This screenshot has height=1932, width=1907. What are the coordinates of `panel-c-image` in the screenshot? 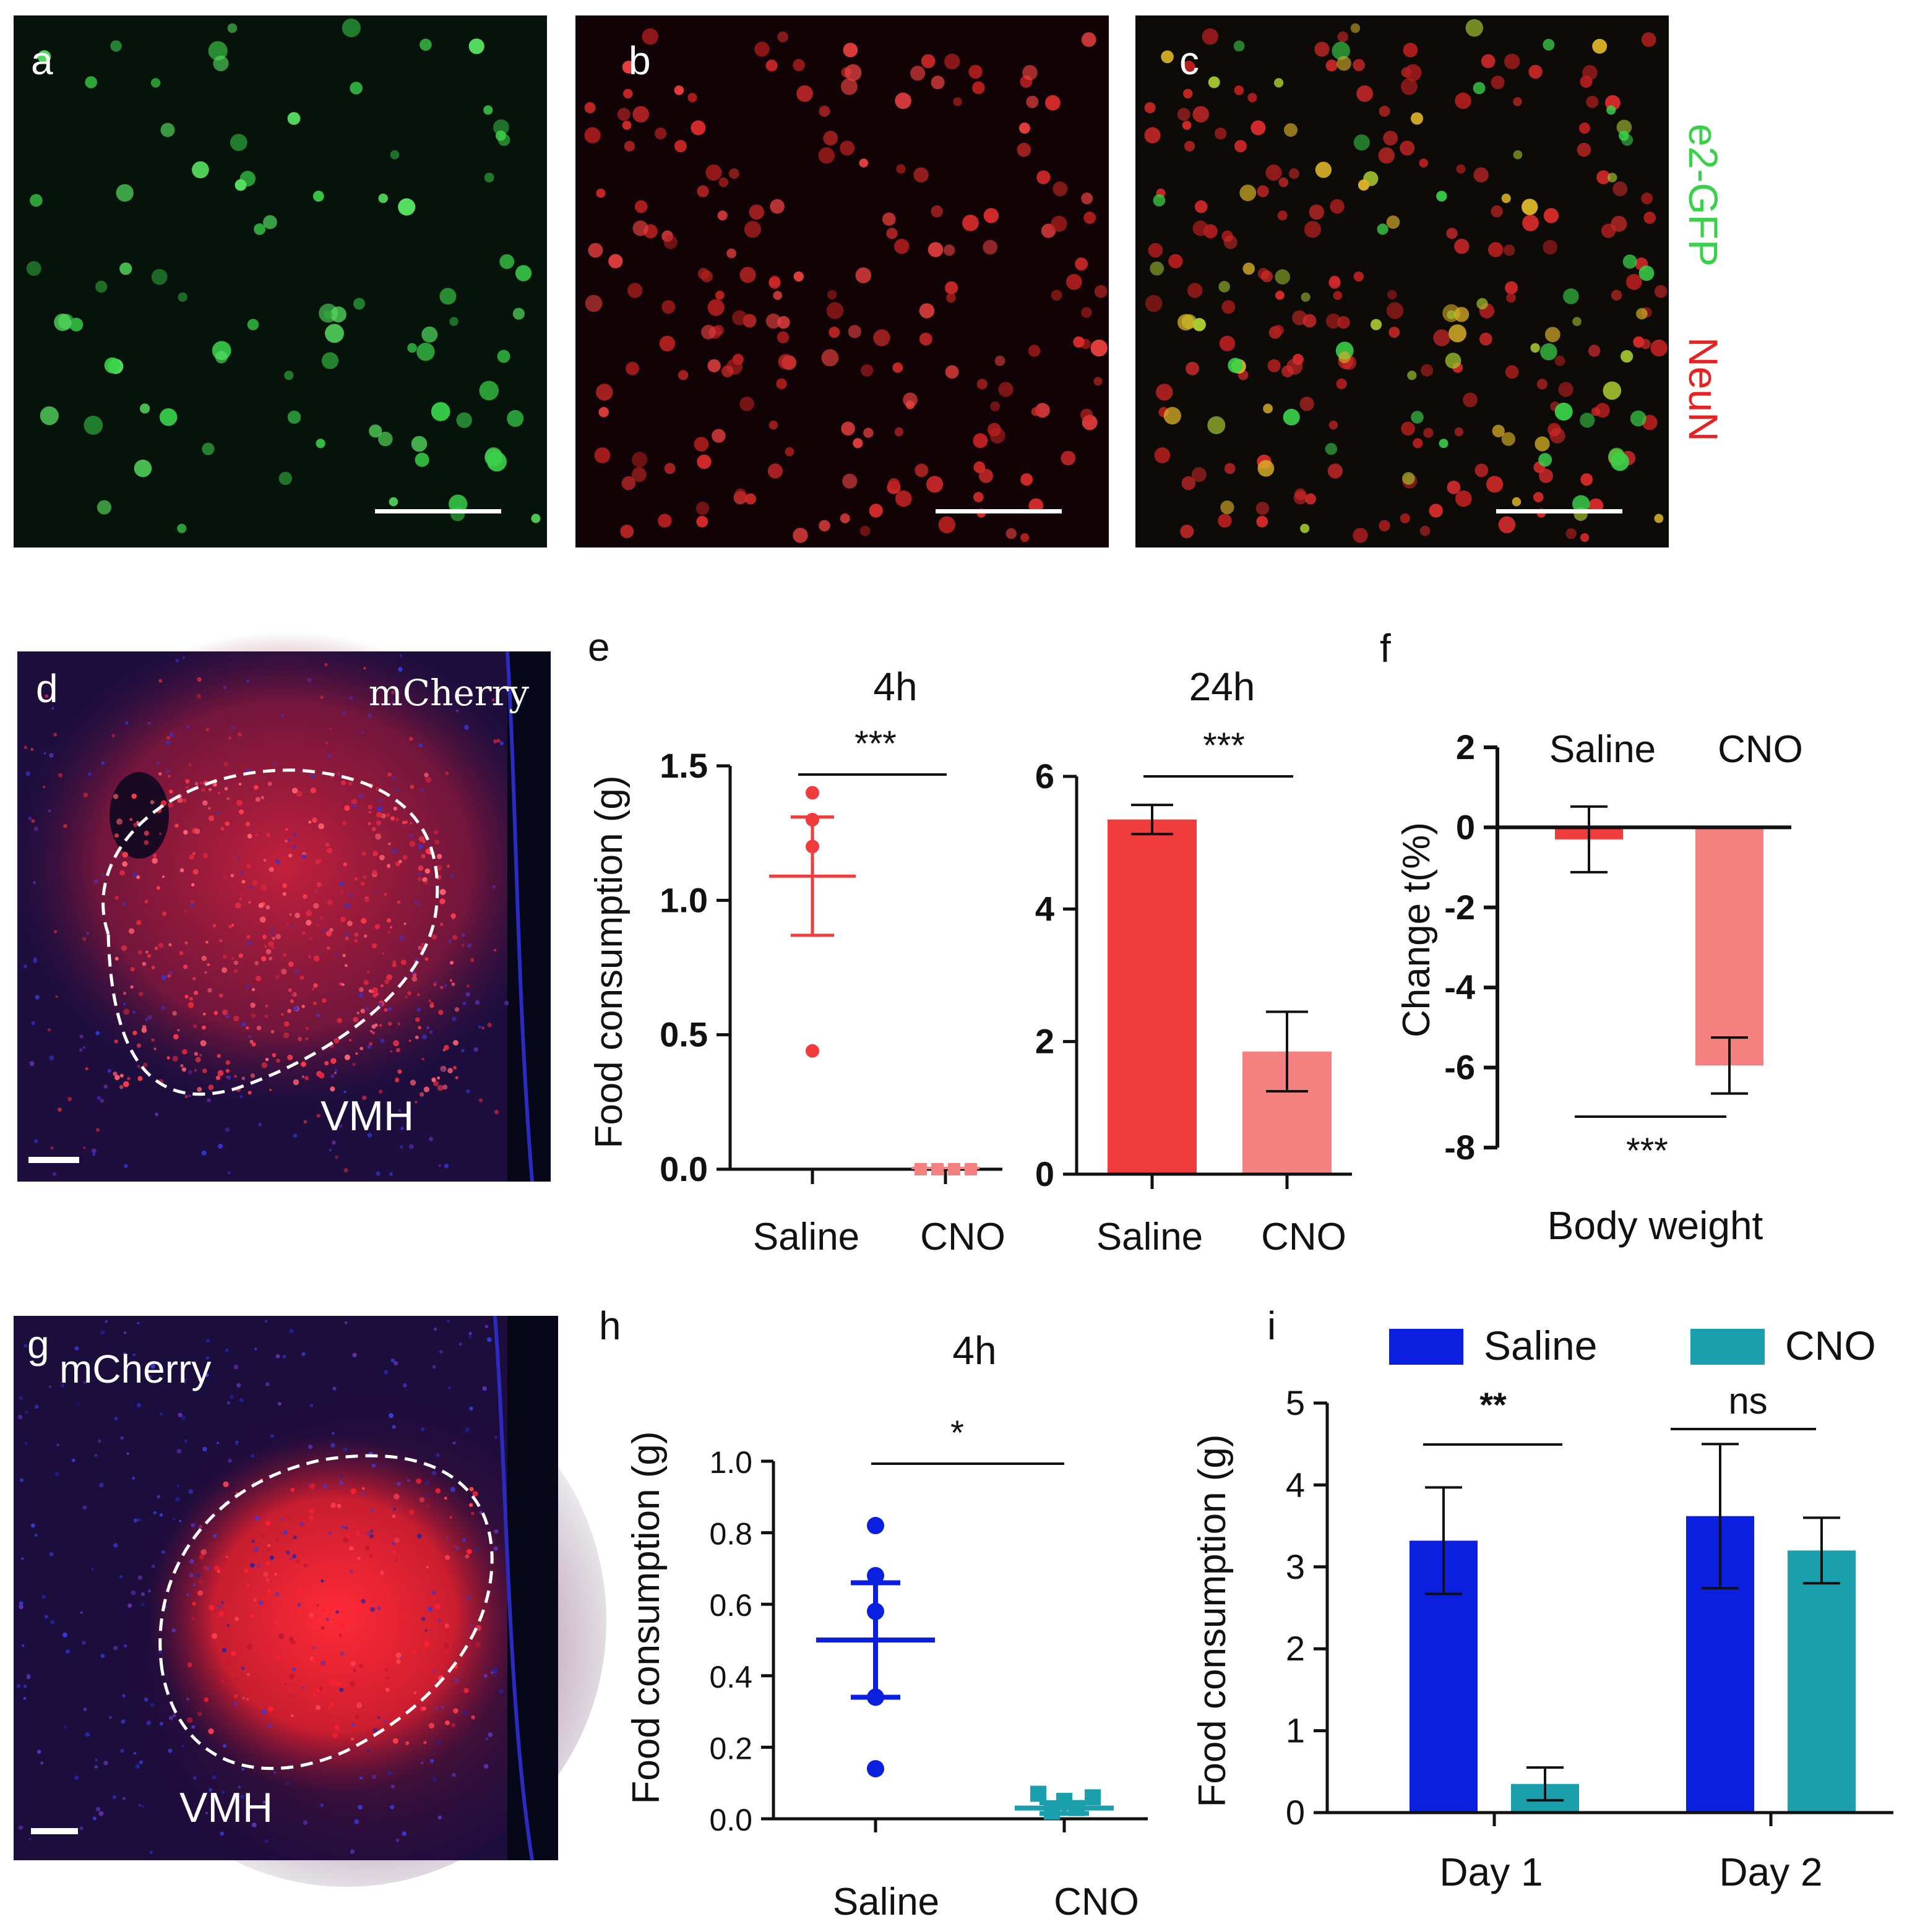 It's located at (1402, 281).